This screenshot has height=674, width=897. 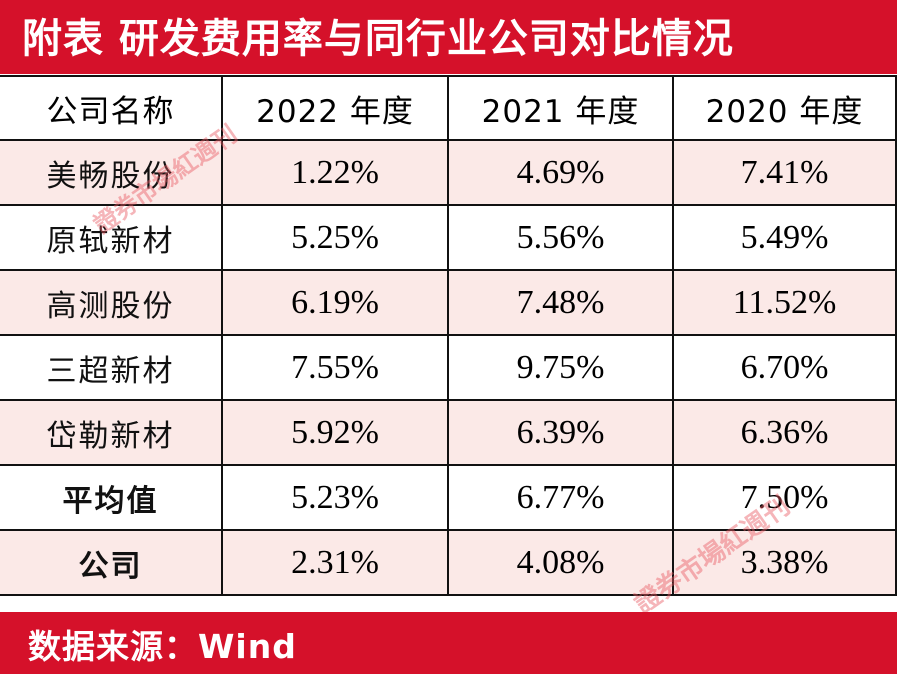 I want to click on column-header-2022: 2022 年度, so click(x=335, y=108).